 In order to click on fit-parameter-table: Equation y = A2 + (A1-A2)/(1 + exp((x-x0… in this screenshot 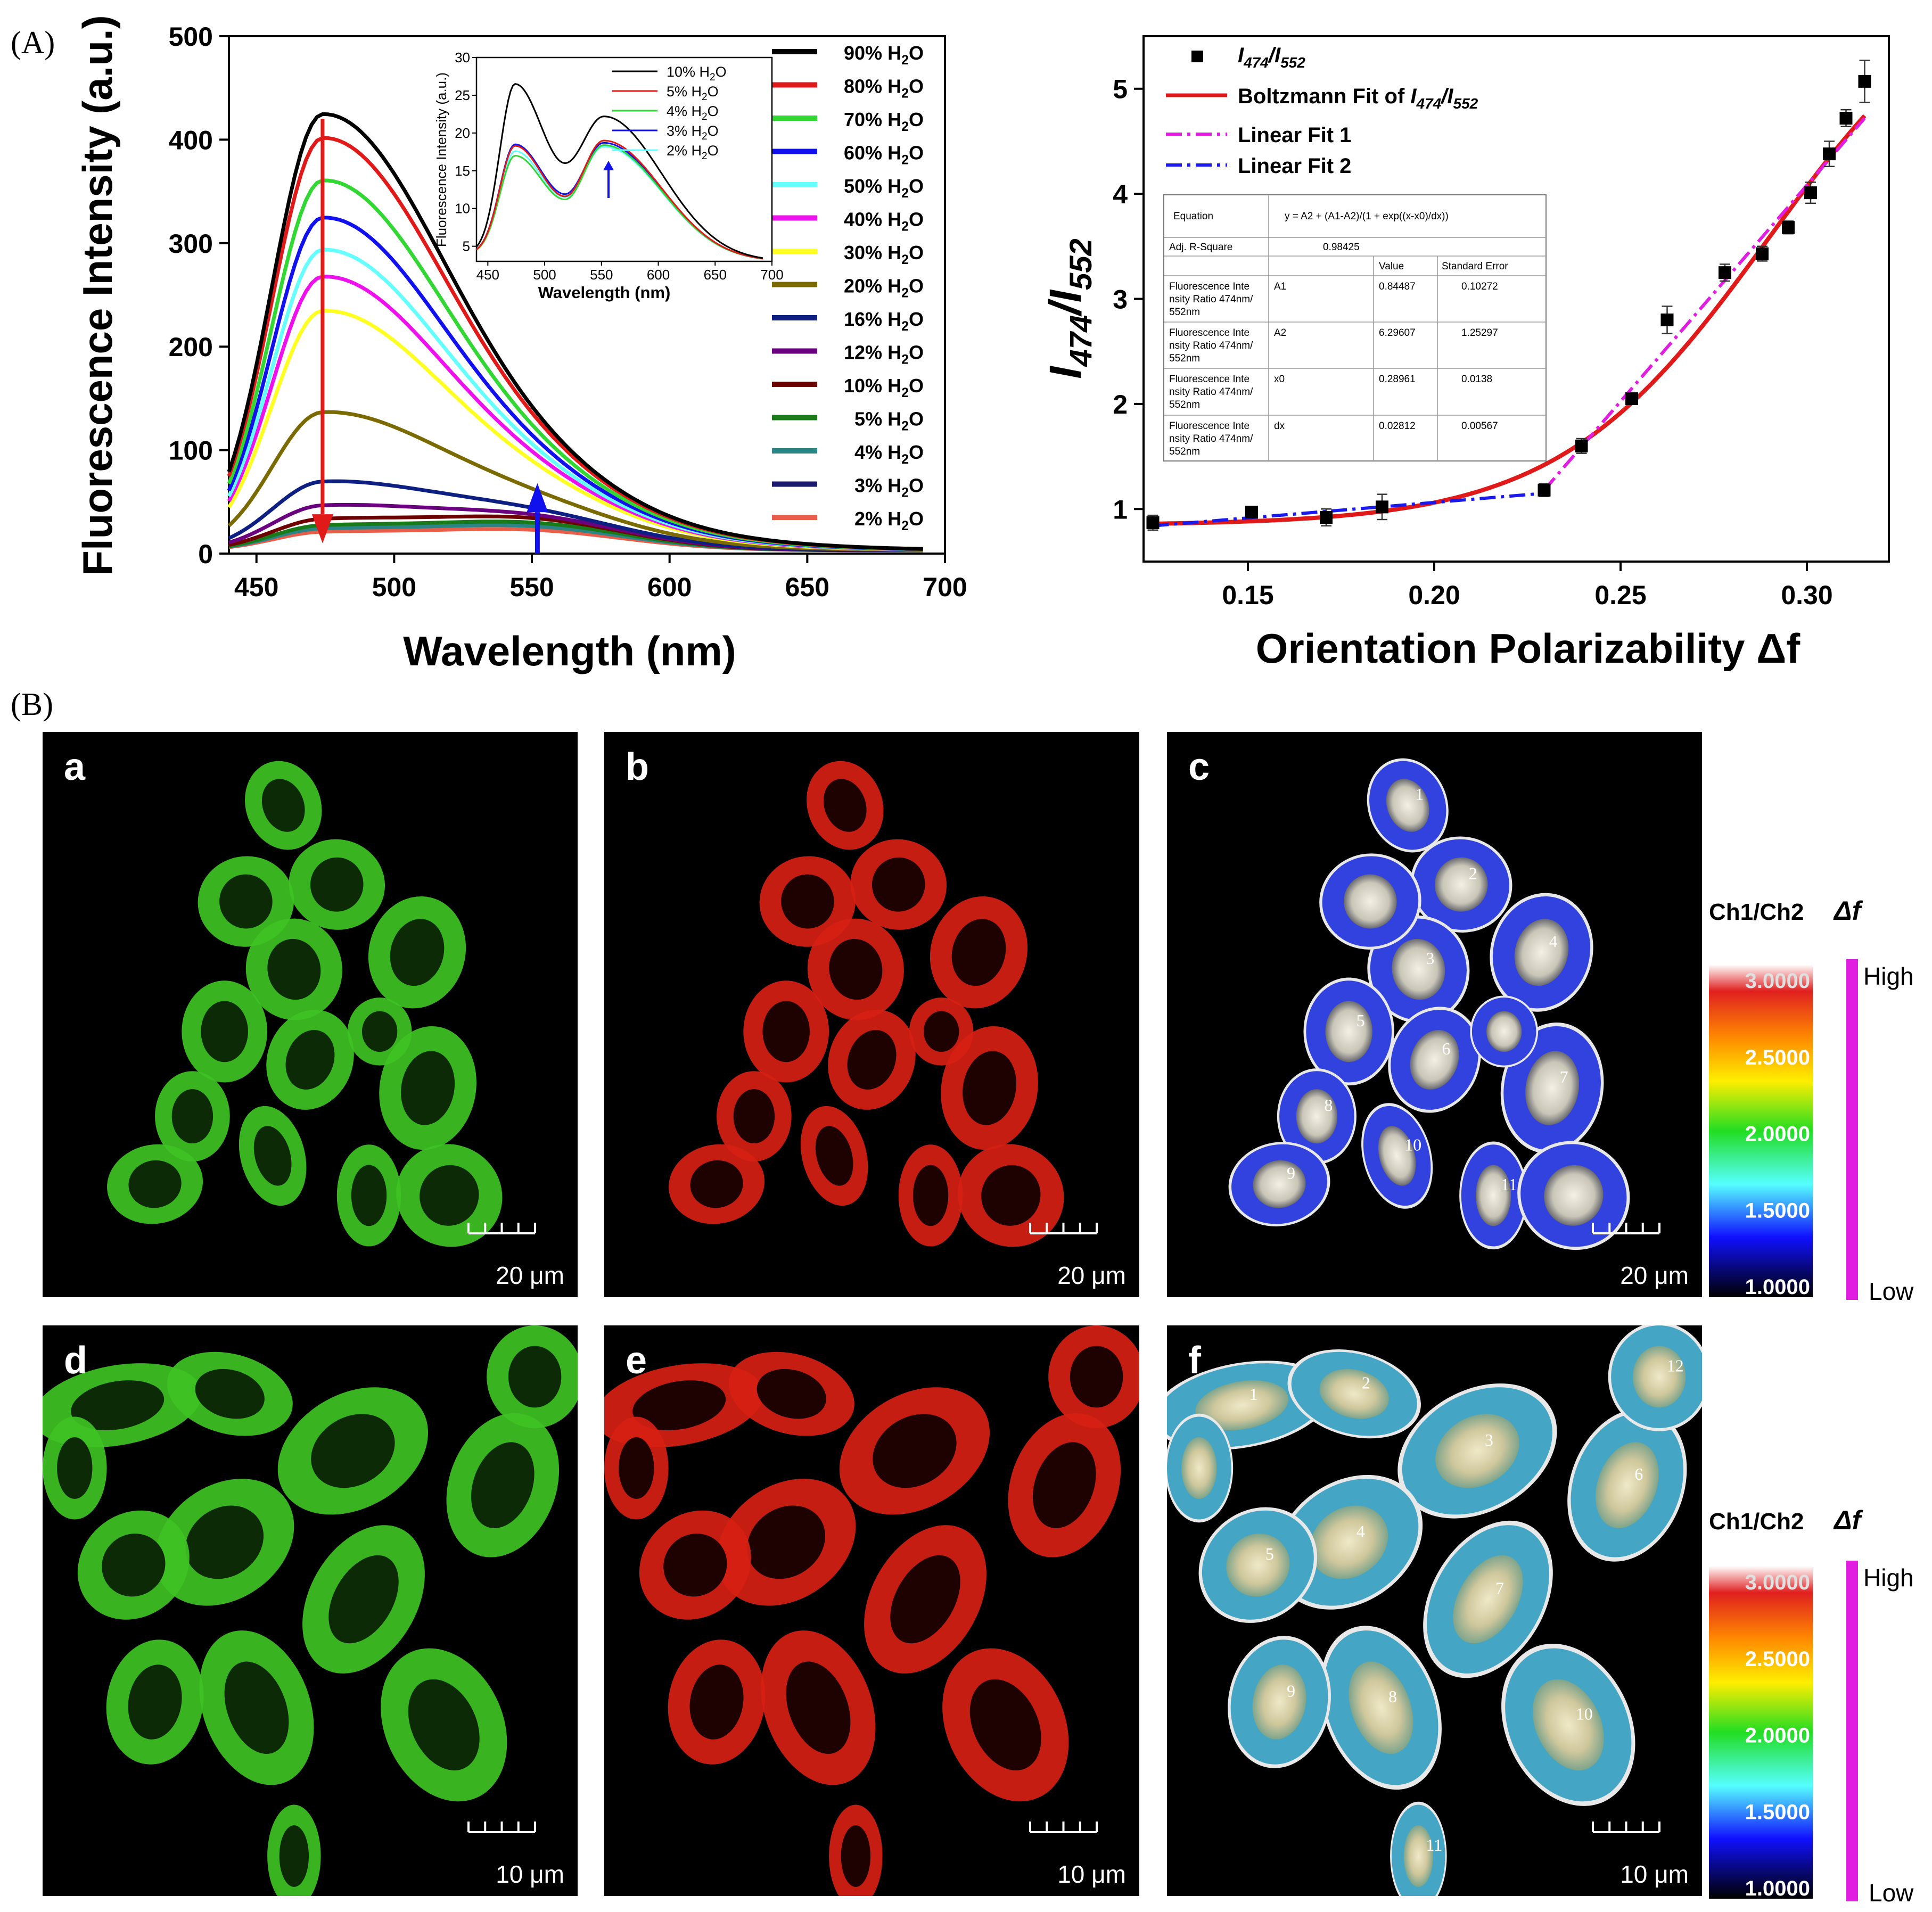, I will do `click(1355, 327)`.